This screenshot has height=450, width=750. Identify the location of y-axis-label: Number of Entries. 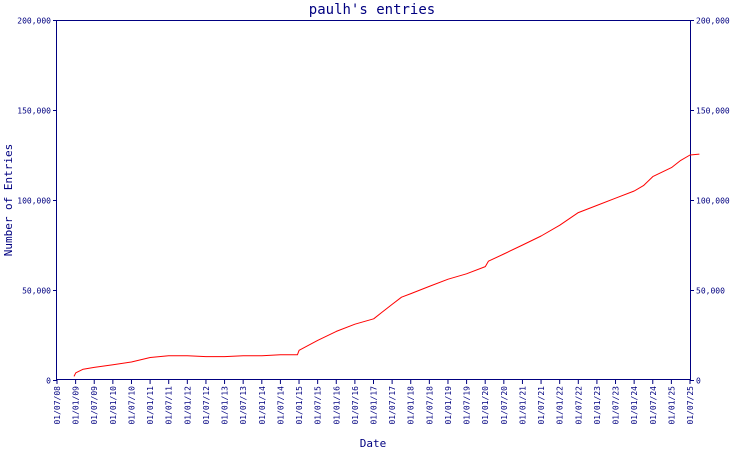
(8, 200).